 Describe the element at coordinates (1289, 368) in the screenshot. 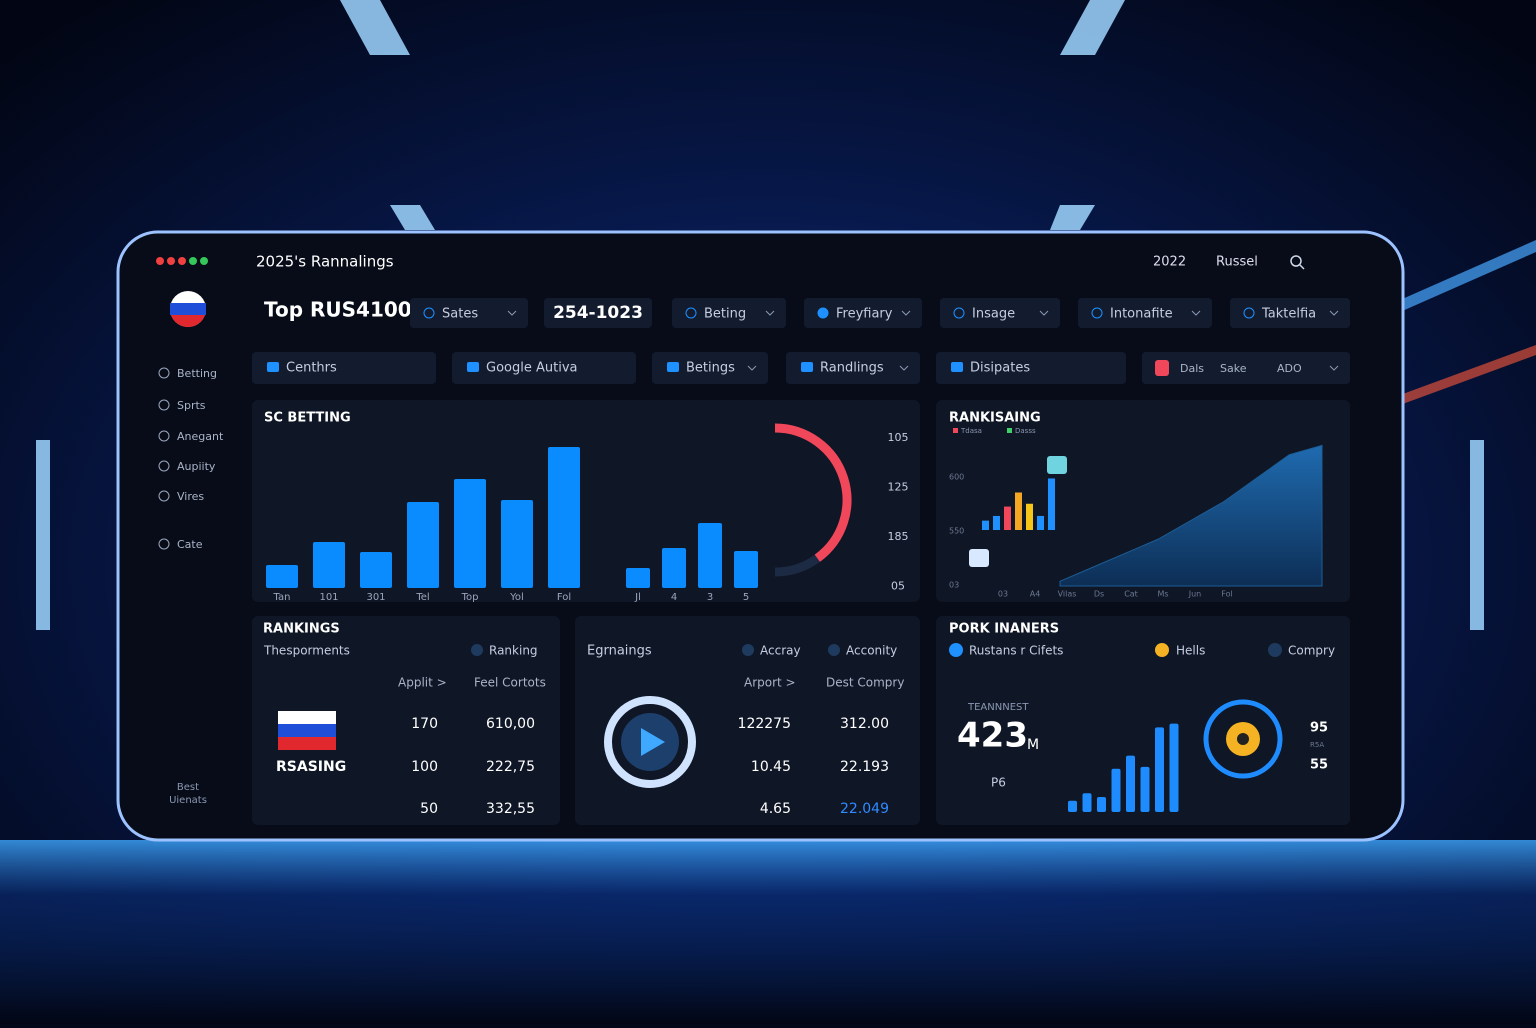

I see `toggle-option: ADO` at that location.